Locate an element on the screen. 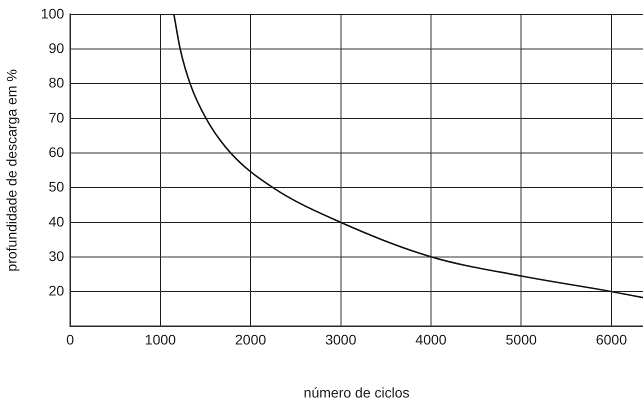 This screenshot has width=643, height=414. x-tick-label: 5000 is located at coordinates (521, 340).